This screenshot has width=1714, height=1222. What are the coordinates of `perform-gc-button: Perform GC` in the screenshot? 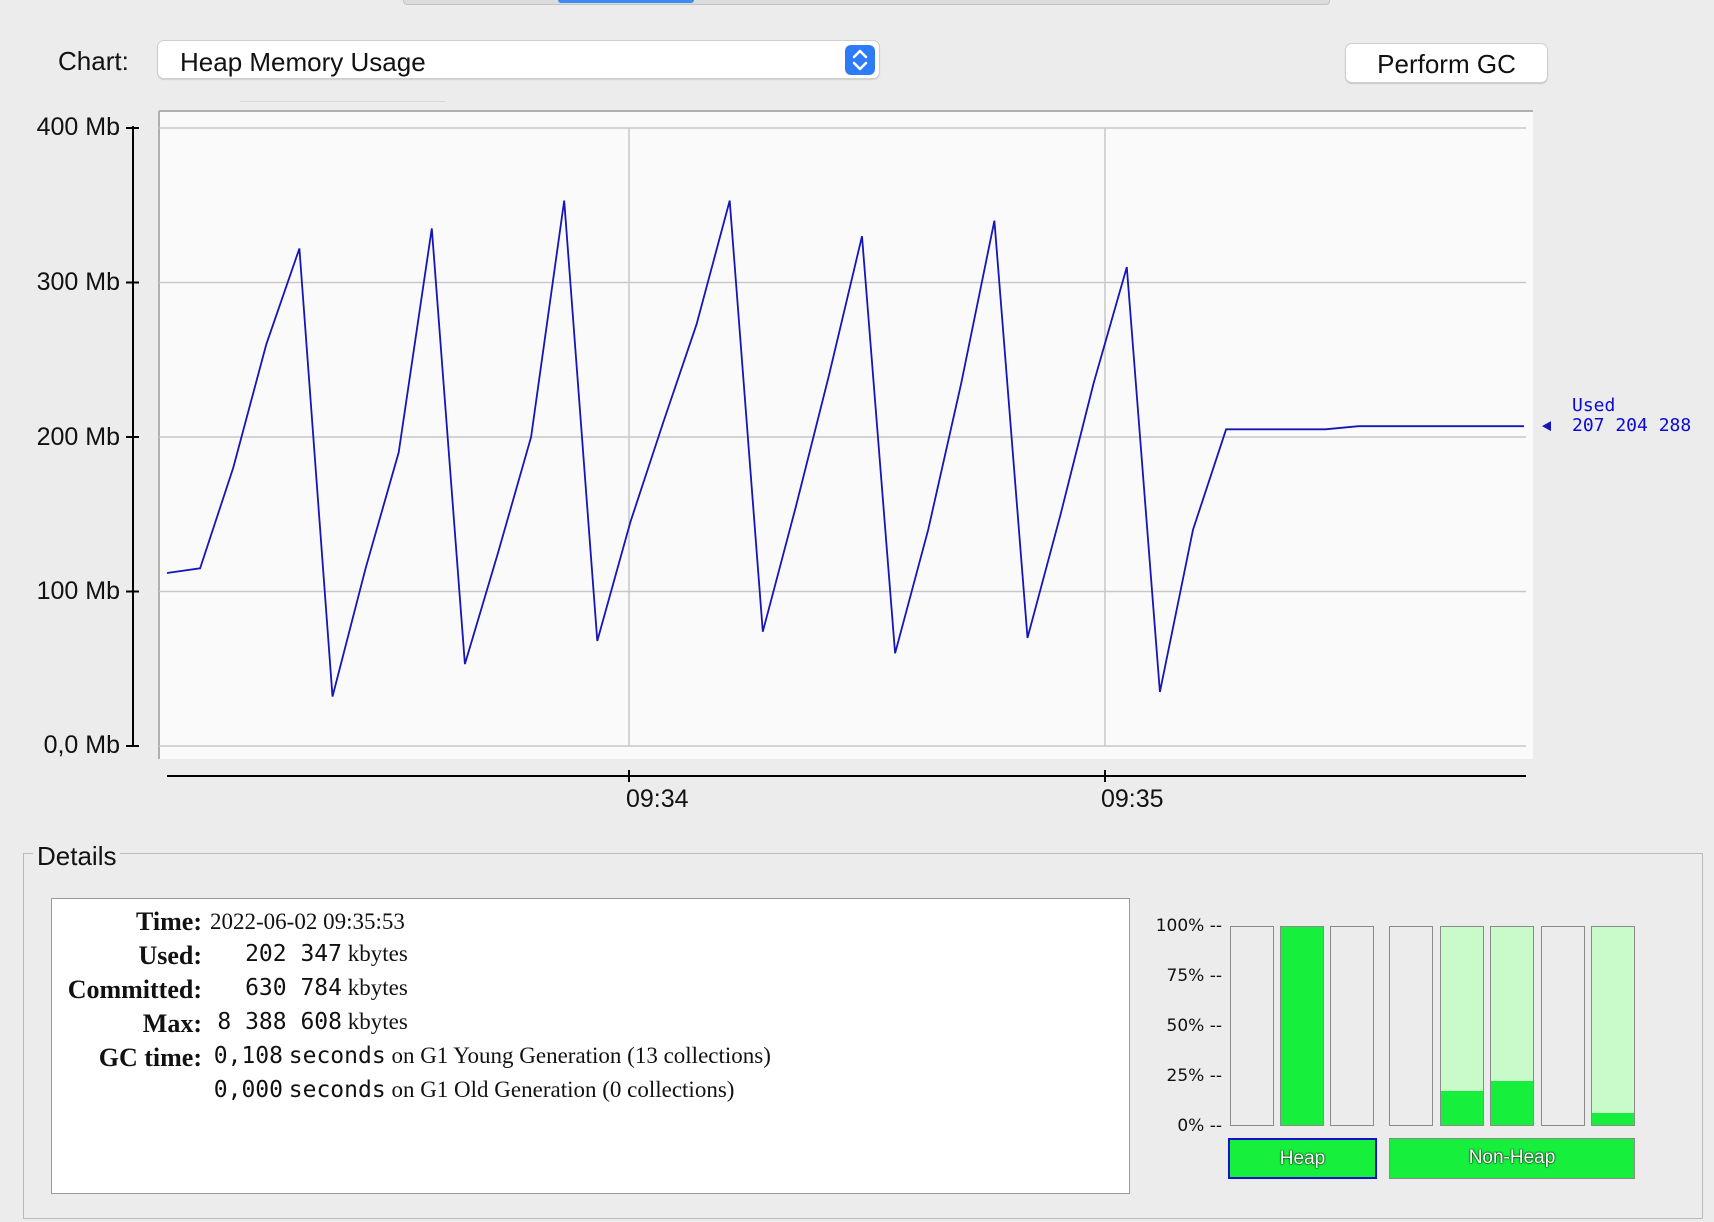 It's located at (1446, 63).